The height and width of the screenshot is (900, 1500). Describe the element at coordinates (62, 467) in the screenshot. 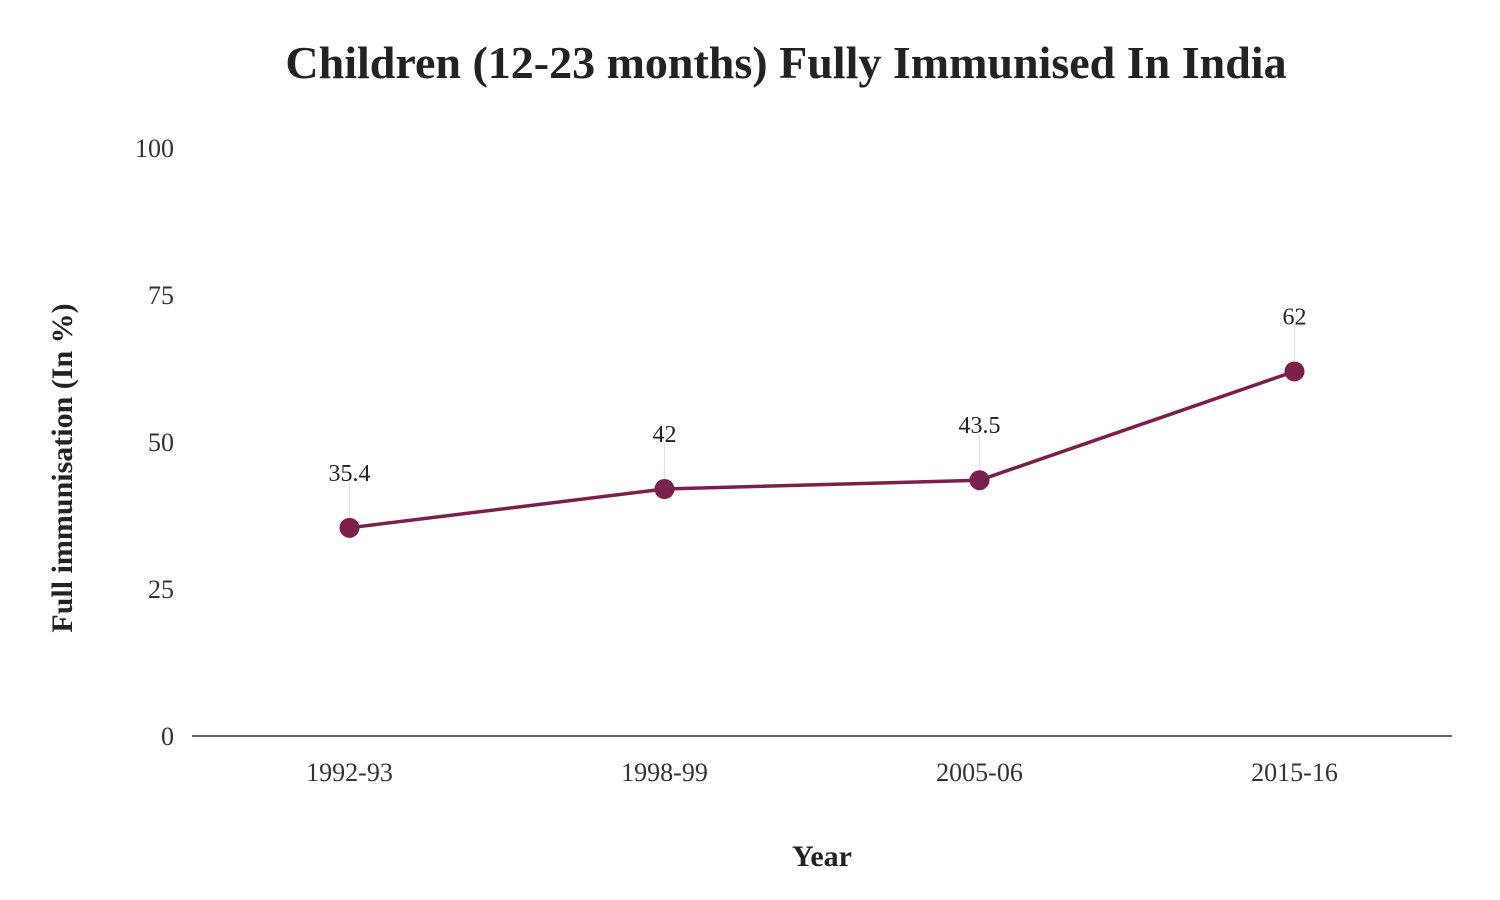

I see `y-axis-title: Full immunisation (In %)` at that location.